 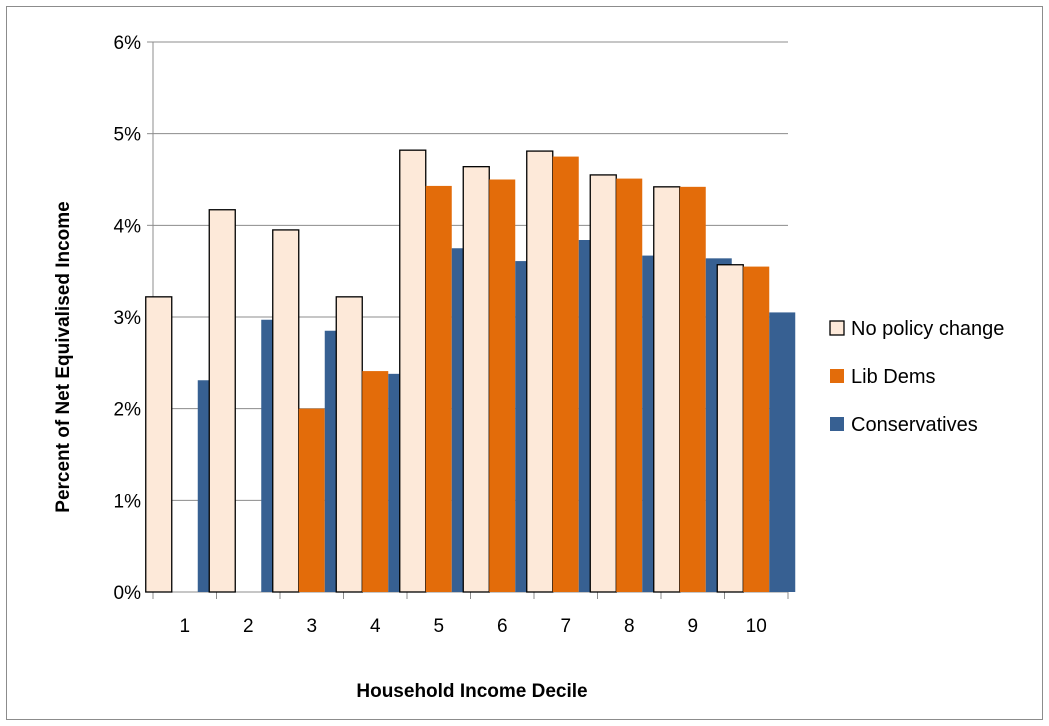 I want to click on x-tick-label: 10, so click(x=756, y=626).